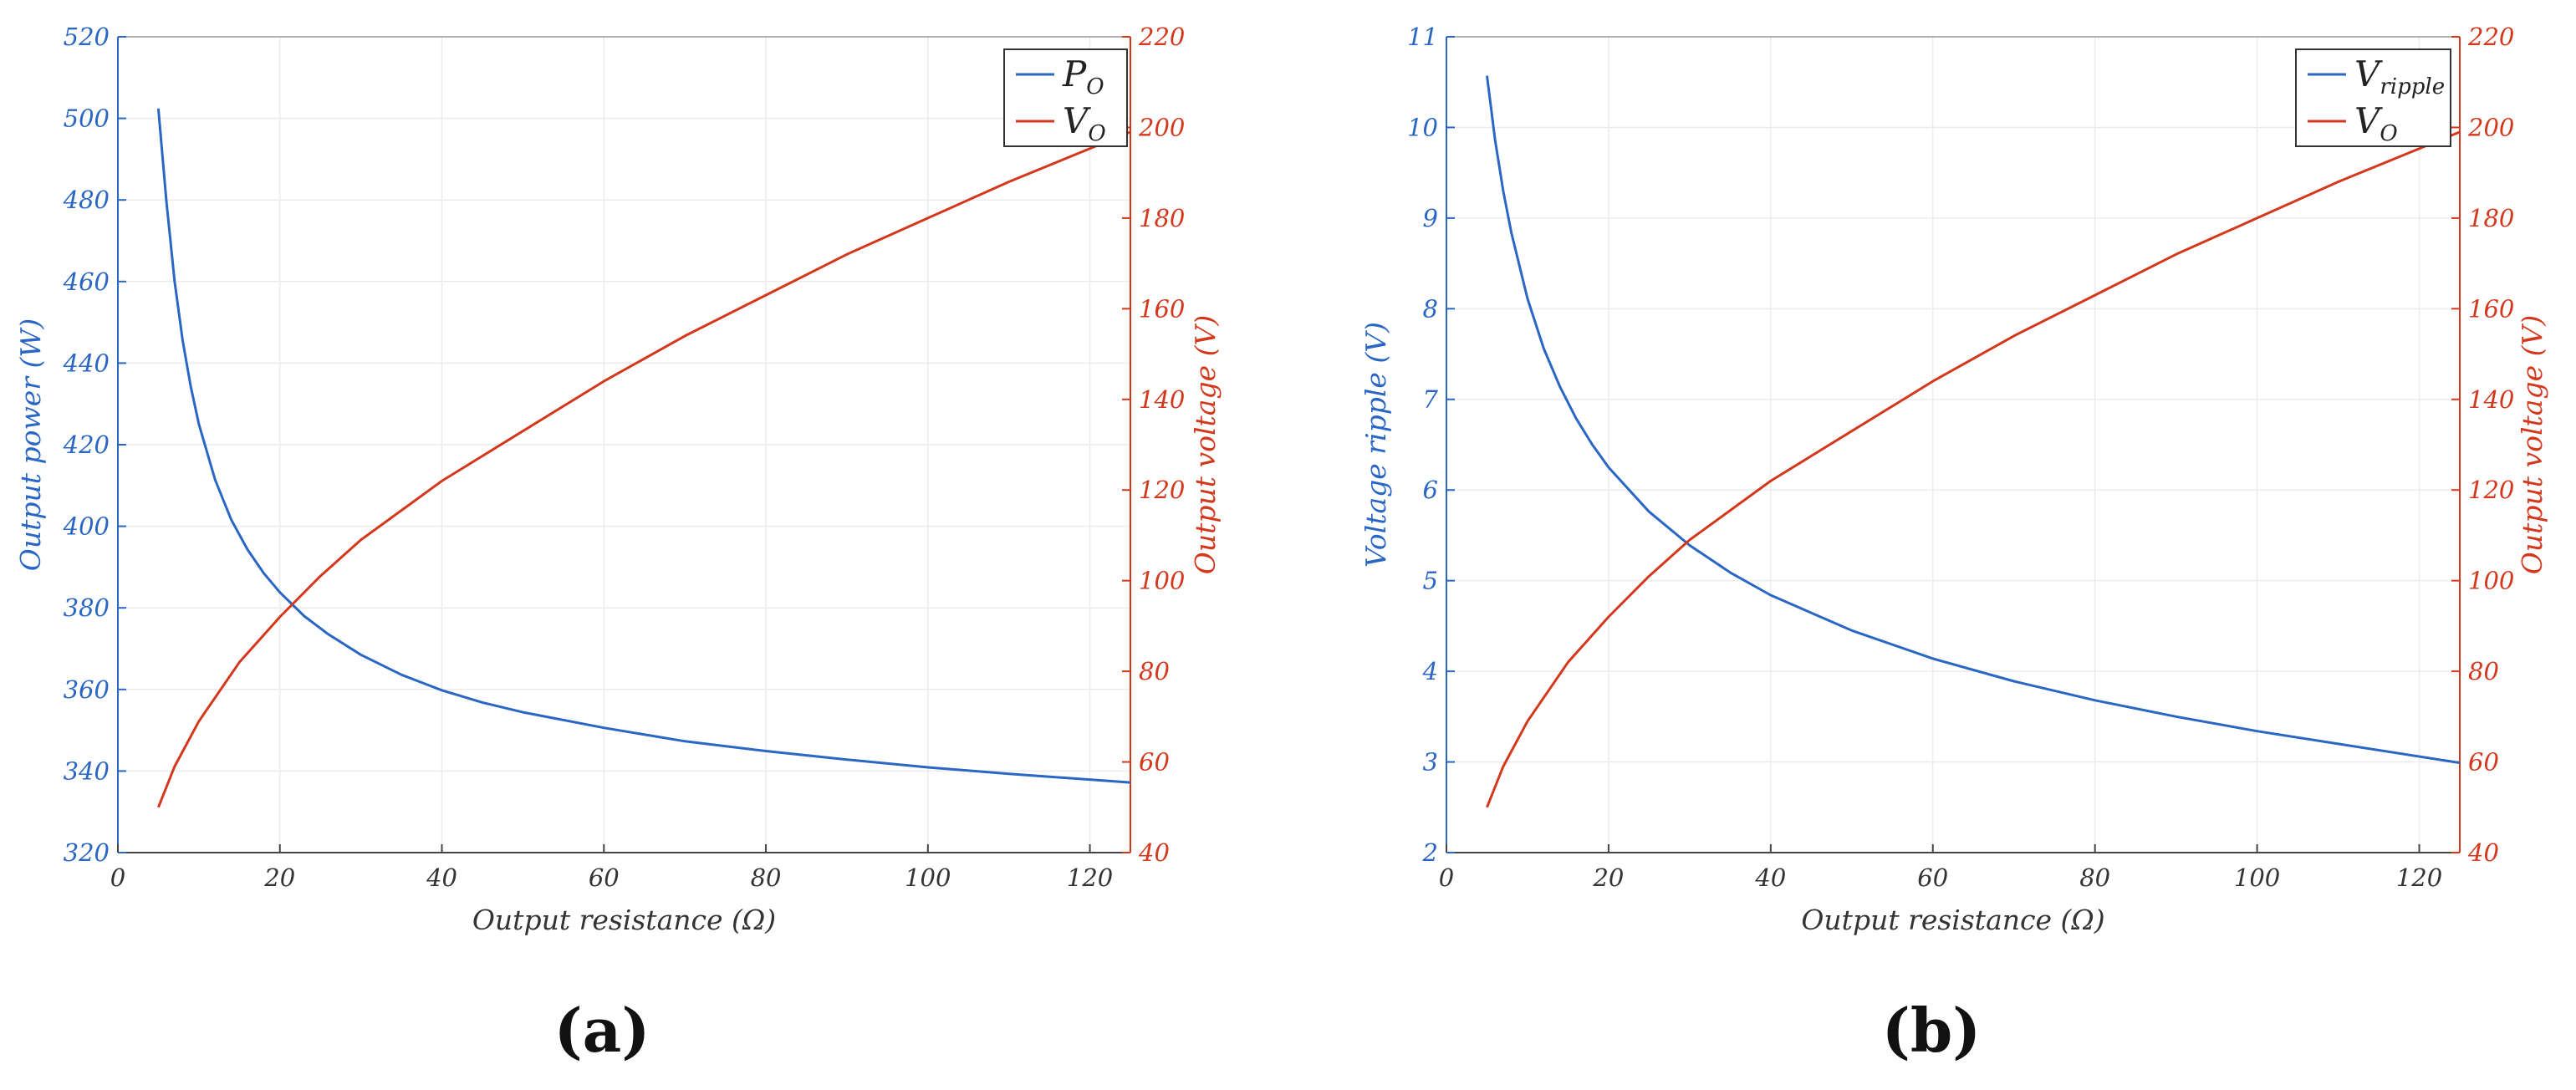 The height and width of the screenshot is (1090, 2576). Describe the element at coordinates (87, 118) in the screenshot. I see `y-left-tick-label: 500` at that location.